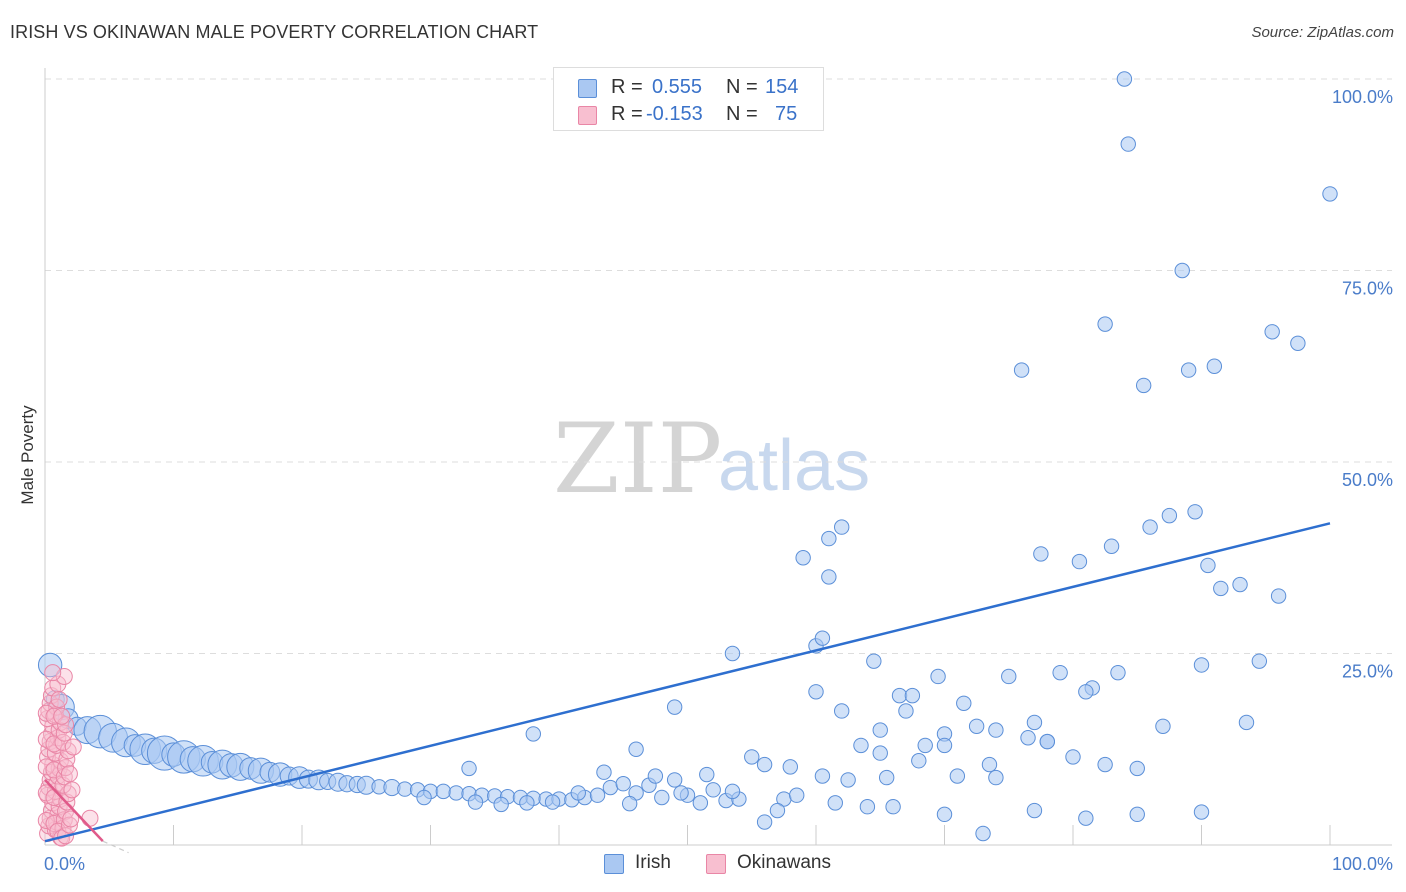 The width and height of the screenshot is (1406, 892). I want to click on okinawan-r-value: -0.153, so click(674, 114).